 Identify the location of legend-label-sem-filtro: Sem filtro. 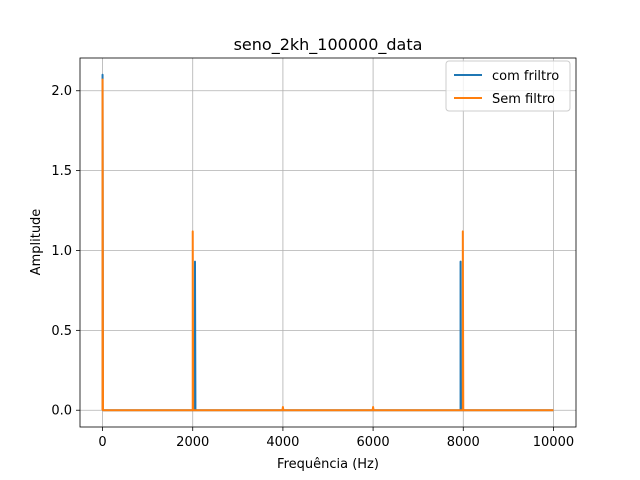
(523, 99).